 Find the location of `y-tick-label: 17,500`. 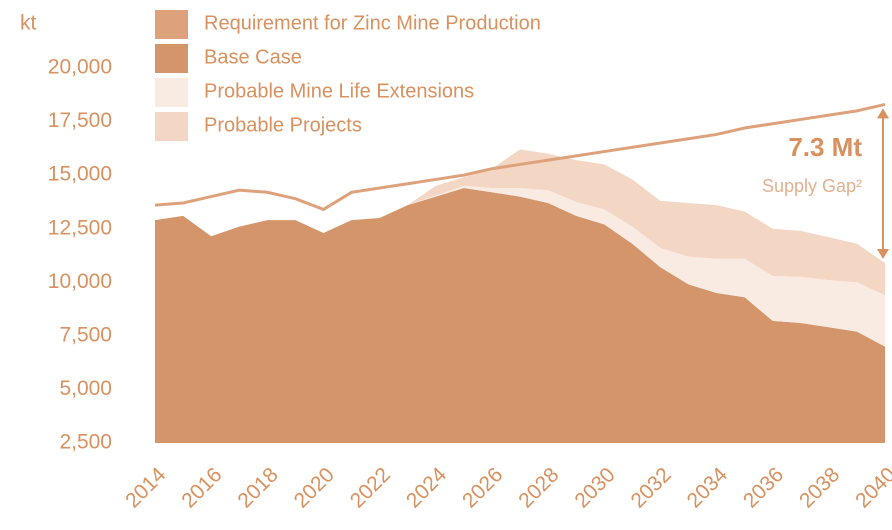

y-tick-label: 17,500 is located at coordinates (80, 120).